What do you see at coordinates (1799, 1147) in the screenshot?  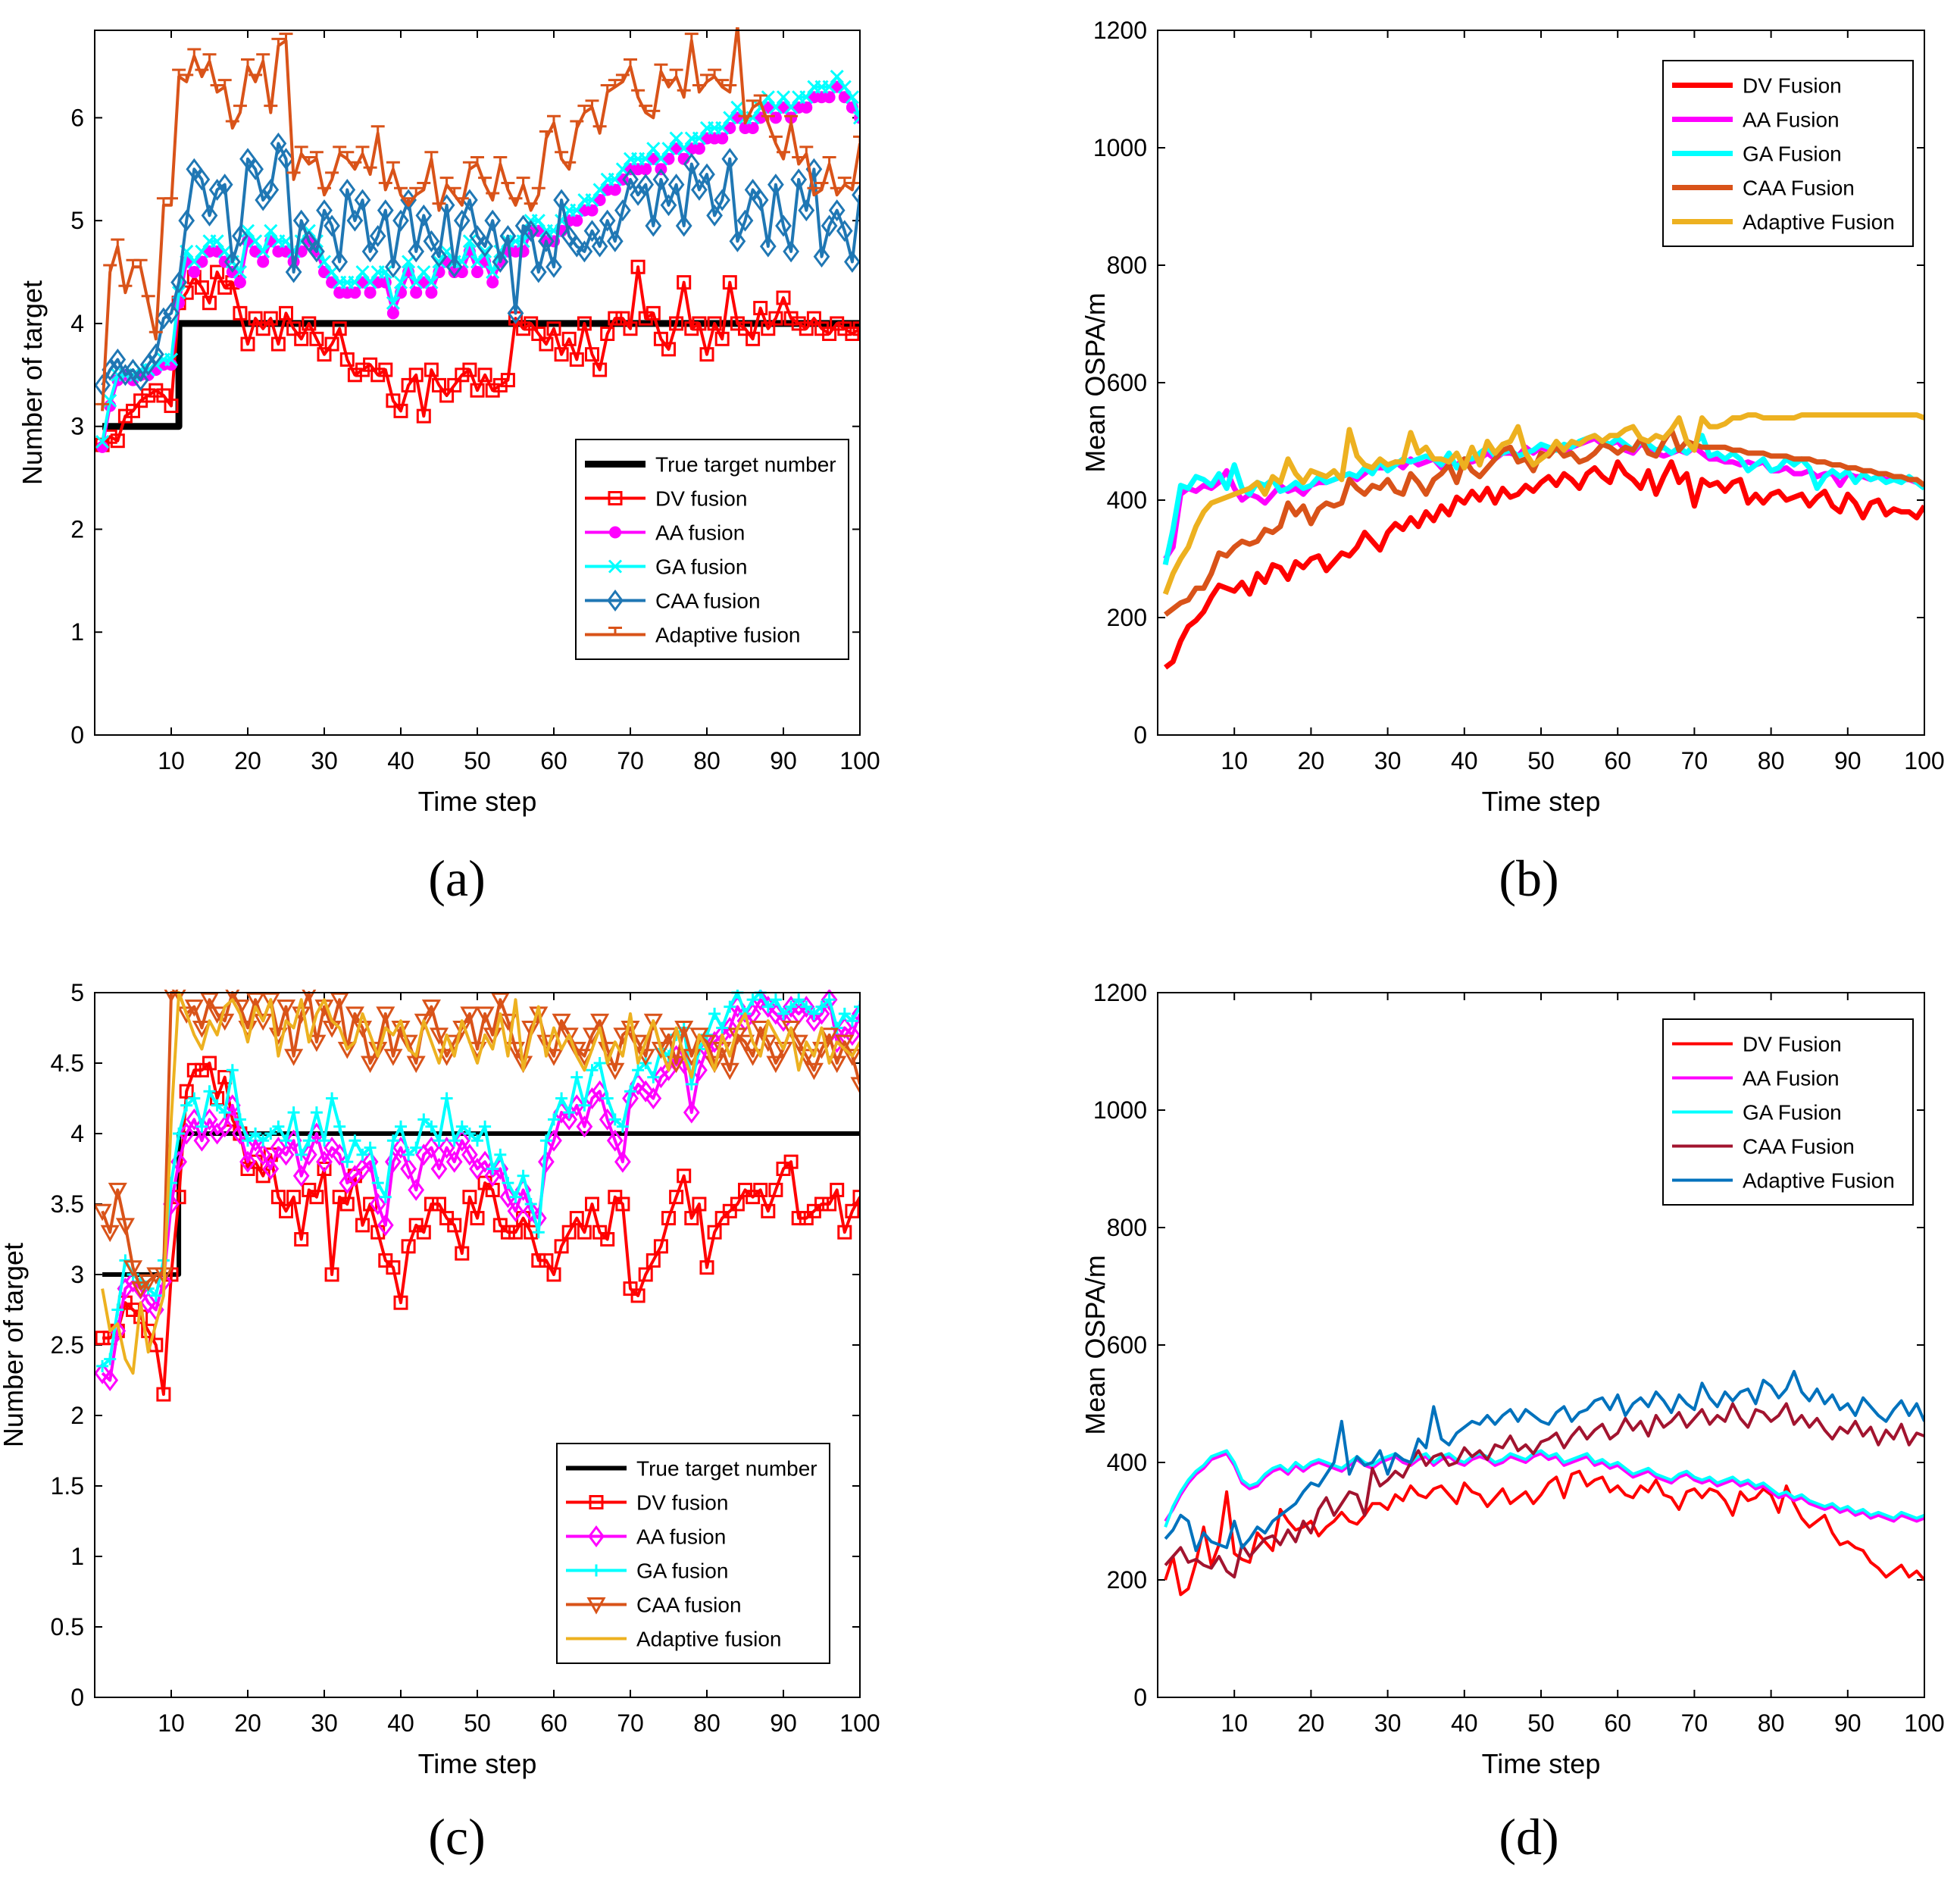 I see `legend-label: CAA Fusion` at bounding box center [1799, 1147].